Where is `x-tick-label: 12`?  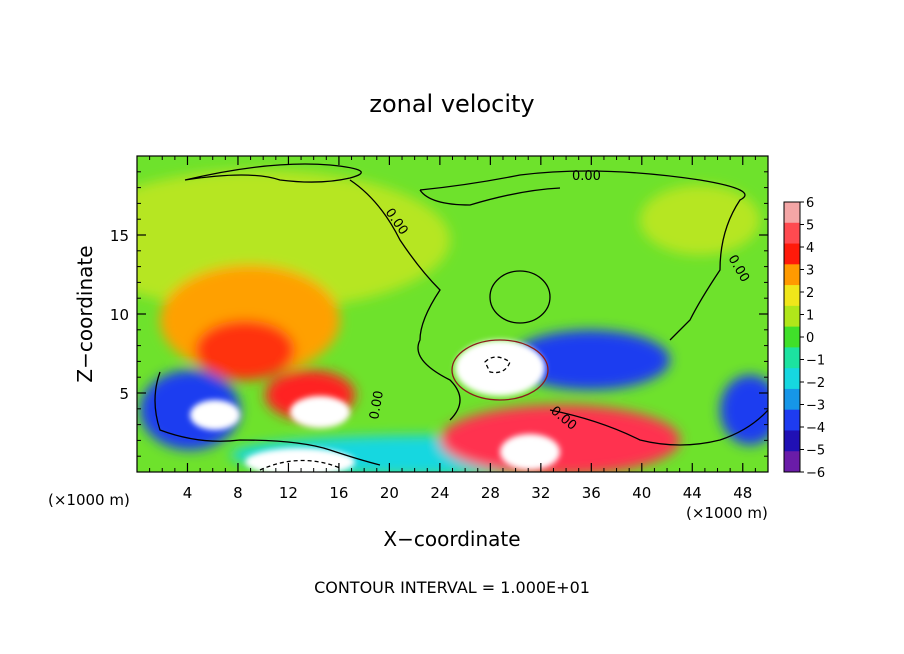
x-tick-label: 12 is located at coordinates (288, 493).